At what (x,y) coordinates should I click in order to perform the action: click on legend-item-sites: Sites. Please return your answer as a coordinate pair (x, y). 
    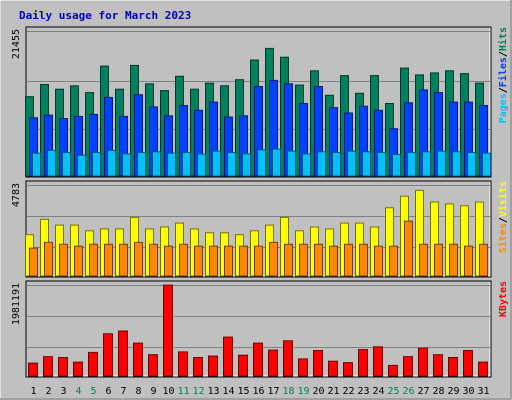
    Looking at the image, I should click on (503, 238).